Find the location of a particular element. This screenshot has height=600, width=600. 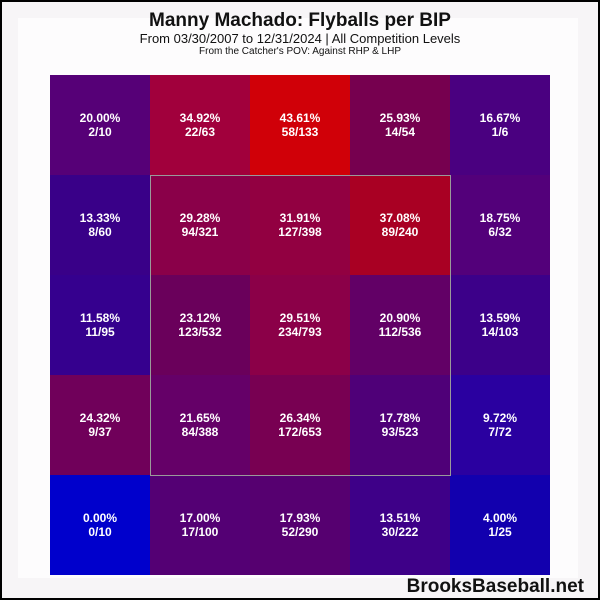

cell-percentage: 23.12% is located at coordinates (200, 318).